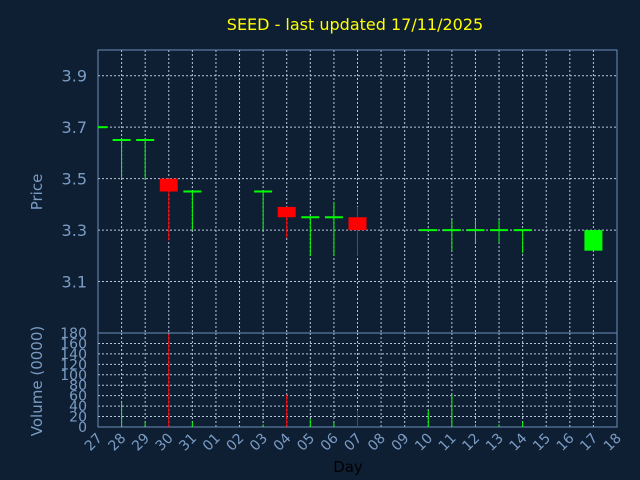  What do you see at coordinates (78, 407) in the screenshot?
I see `volume-tick-label: 40` at bounding box center [78, 407].